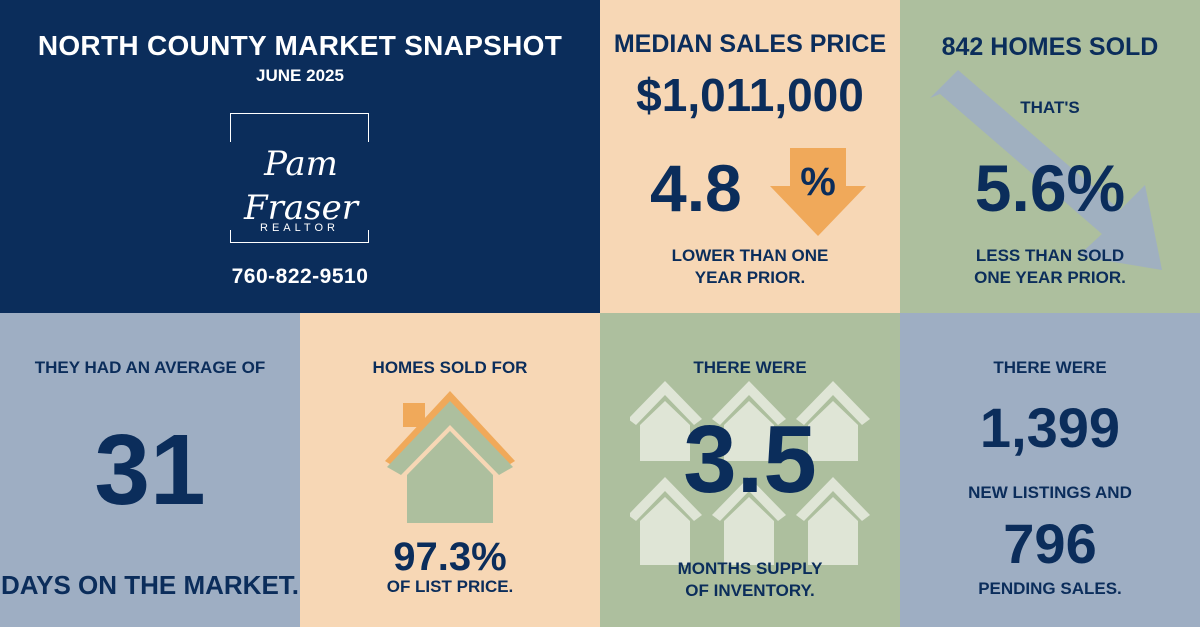  What do you see at coordinates (450, 586) in the screenshot?
I see `list-price-caption: OF LIST PRICE.` at bounding box center [450, 586].